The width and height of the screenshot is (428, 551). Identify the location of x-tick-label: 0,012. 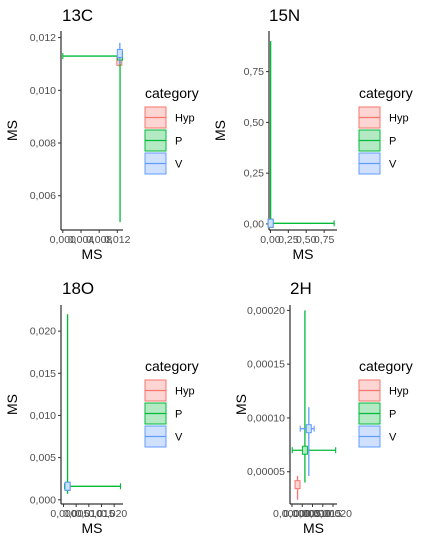
(117, 240).